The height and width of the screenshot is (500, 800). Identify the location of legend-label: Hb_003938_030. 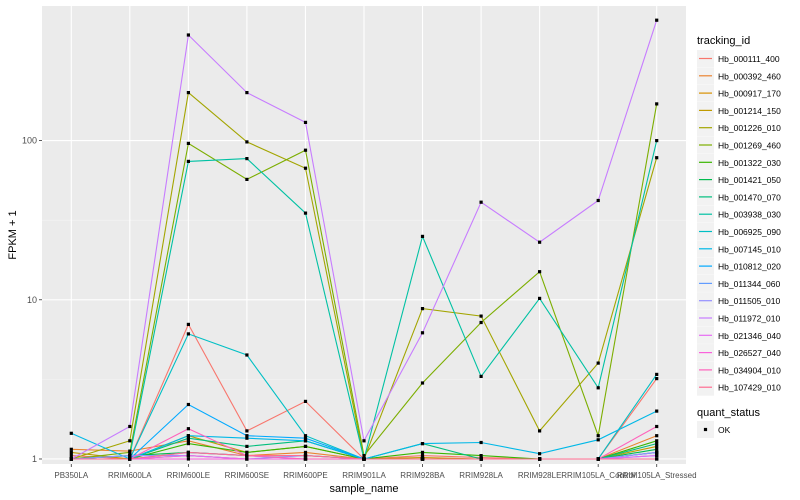
(749, 215).